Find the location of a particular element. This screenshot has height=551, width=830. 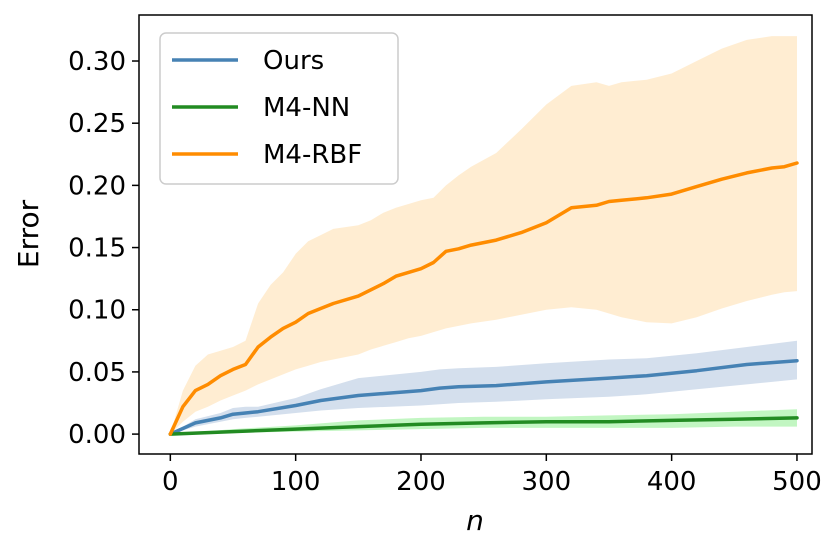

x-tick-label: 200 is located at coordinates (421, 482).